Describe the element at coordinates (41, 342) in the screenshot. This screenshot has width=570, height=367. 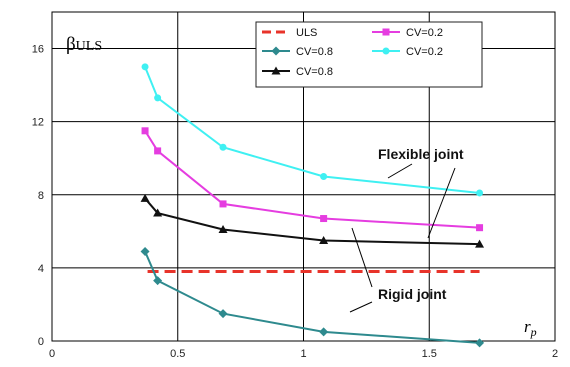
I see `y-tick-label: 0` at that location.